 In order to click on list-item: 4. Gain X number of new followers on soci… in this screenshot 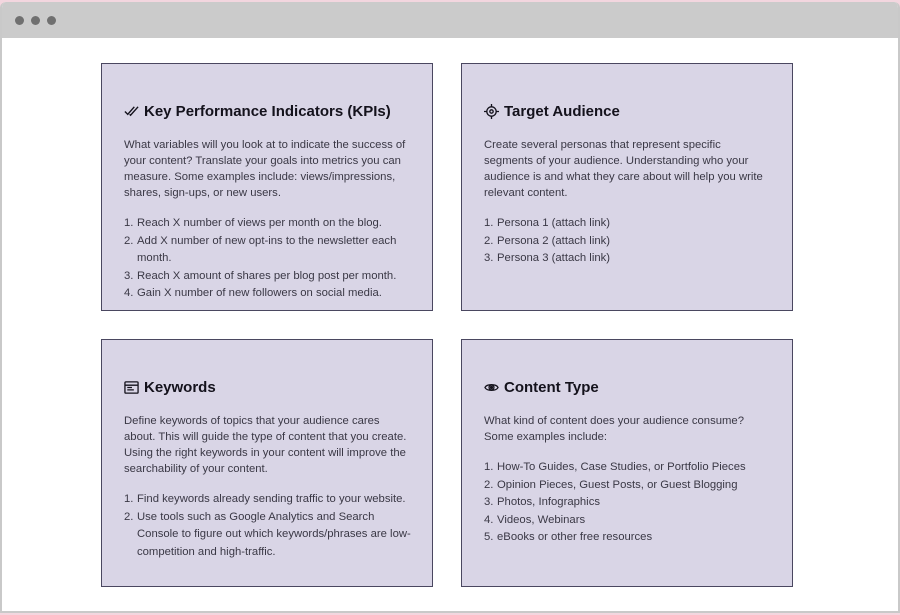, I will do `click(253, 293)`.